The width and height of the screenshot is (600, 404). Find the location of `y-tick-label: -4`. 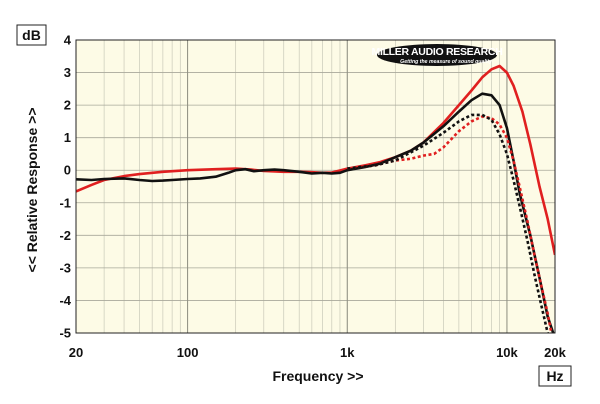

y-tick-label: -4 is located at coordinates (65, 300).